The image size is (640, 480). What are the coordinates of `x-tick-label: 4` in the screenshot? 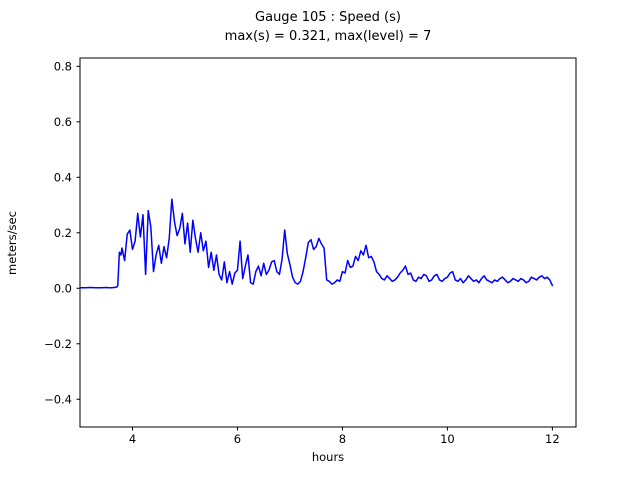 It's located at (132, 439).